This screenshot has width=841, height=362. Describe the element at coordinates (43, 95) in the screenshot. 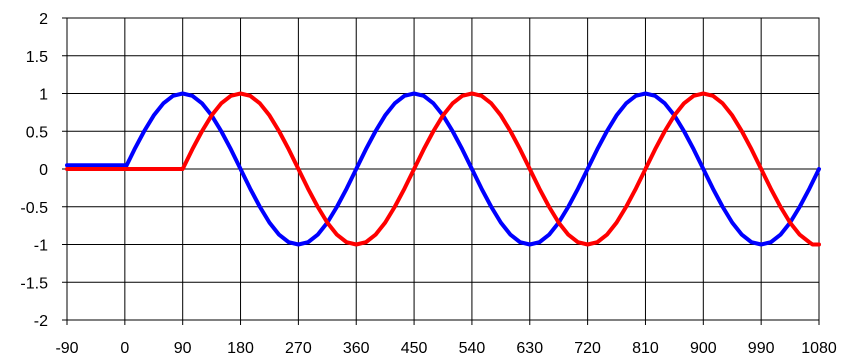

I see `y-tick-label: 1` at that location.